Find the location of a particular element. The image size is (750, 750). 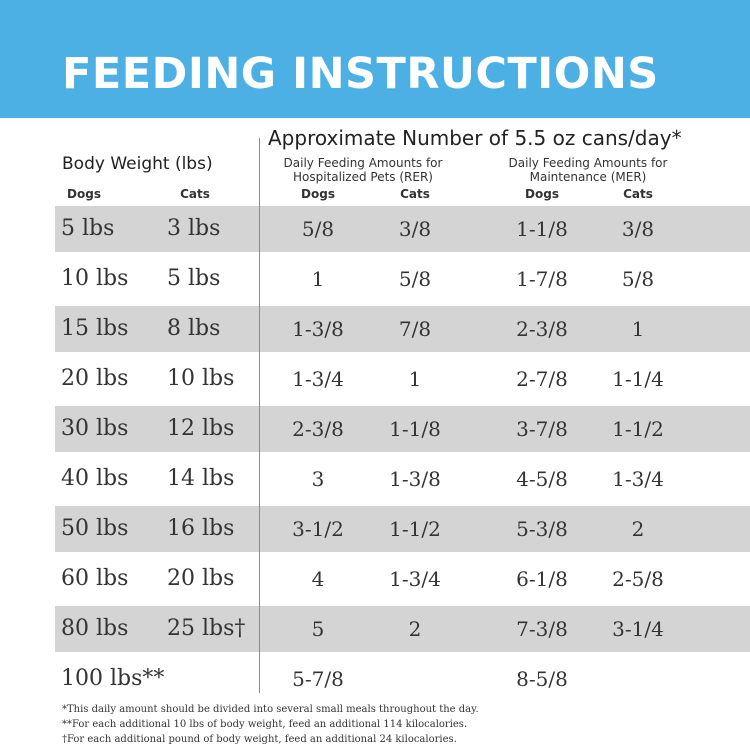

rer-dog-cell: 1 is located at coordinates (318, 279).